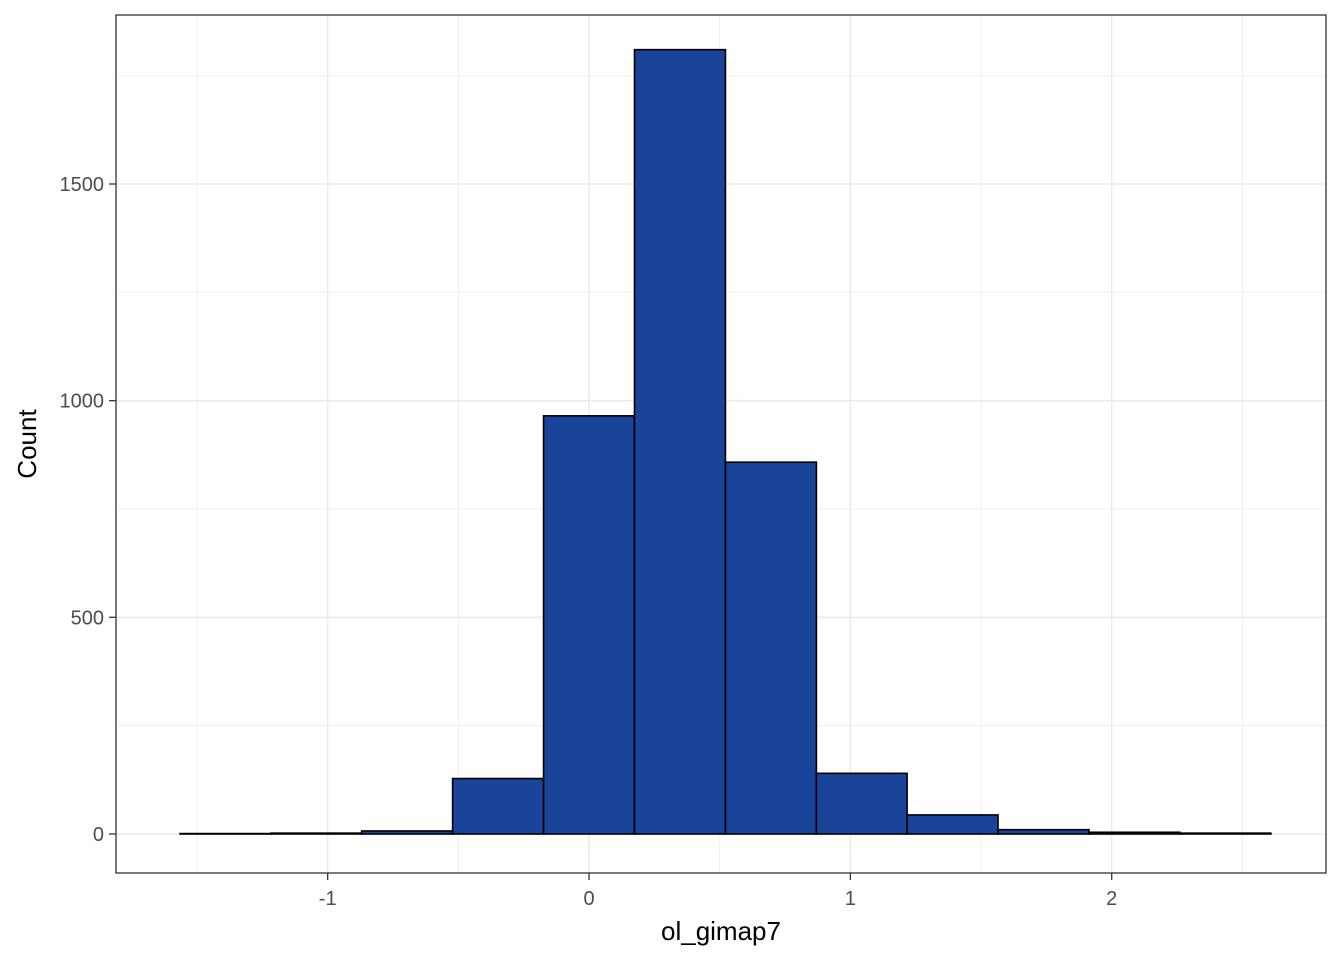  What do you see at coordinates (27, 444) in the screenshot?
I see `y-axis-title: Count` at bounding box center [27, 444].